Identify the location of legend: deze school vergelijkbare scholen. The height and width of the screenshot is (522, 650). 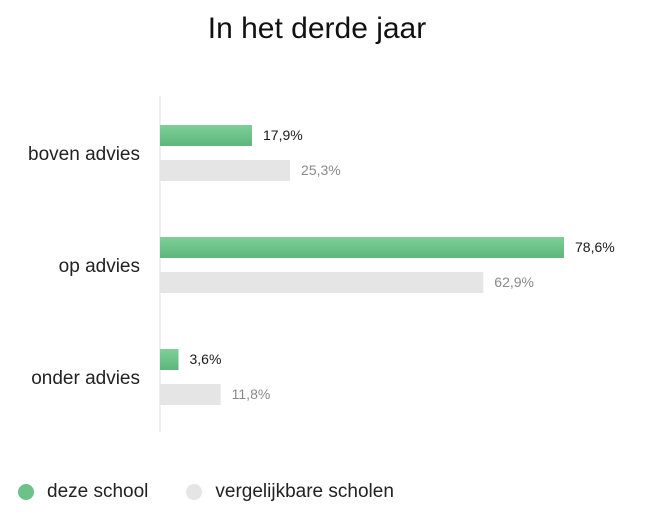
(225, 492).